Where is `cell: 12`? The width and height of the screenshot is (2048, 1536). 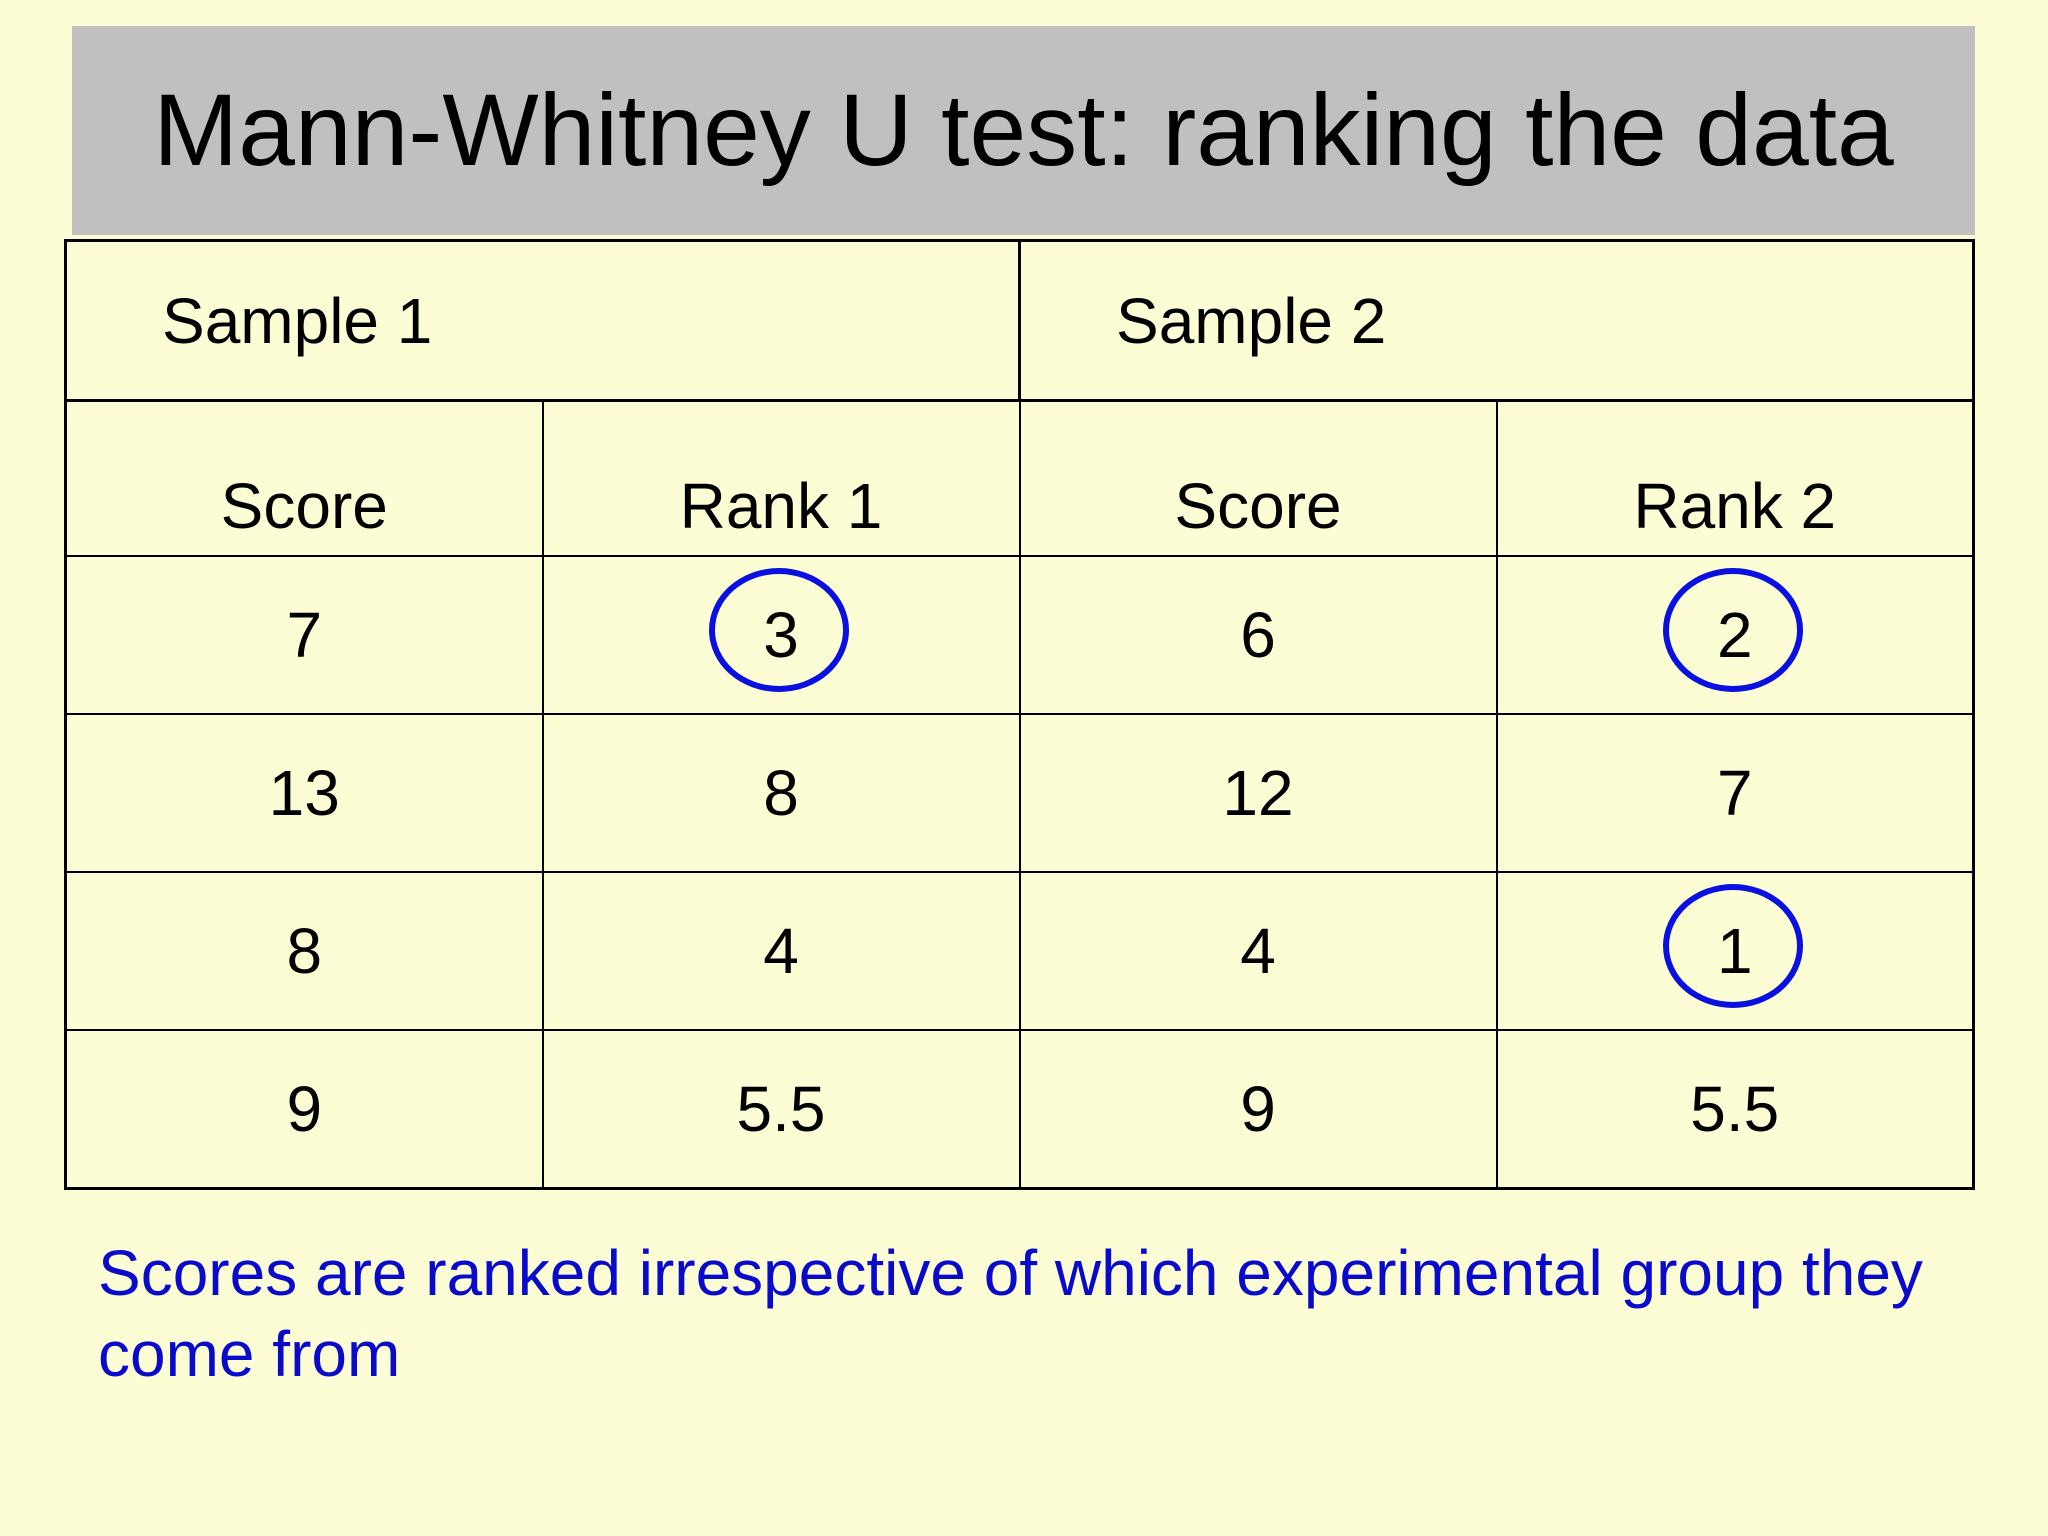
cell: 12 is located at coordinates (1258, 792).